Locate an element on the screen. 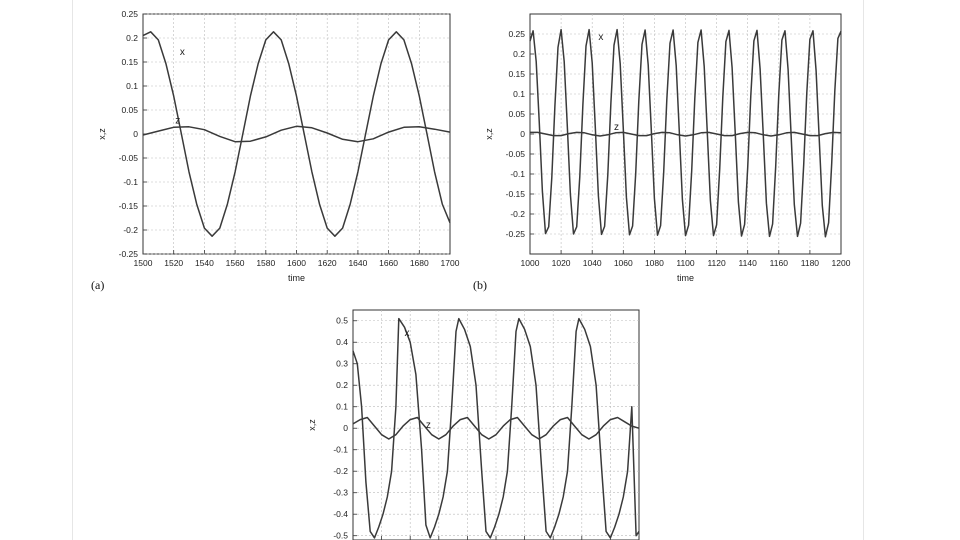 This screenshot has width=960, height=540. x-tick-label: 1520 is located at coordinates (173, 263).